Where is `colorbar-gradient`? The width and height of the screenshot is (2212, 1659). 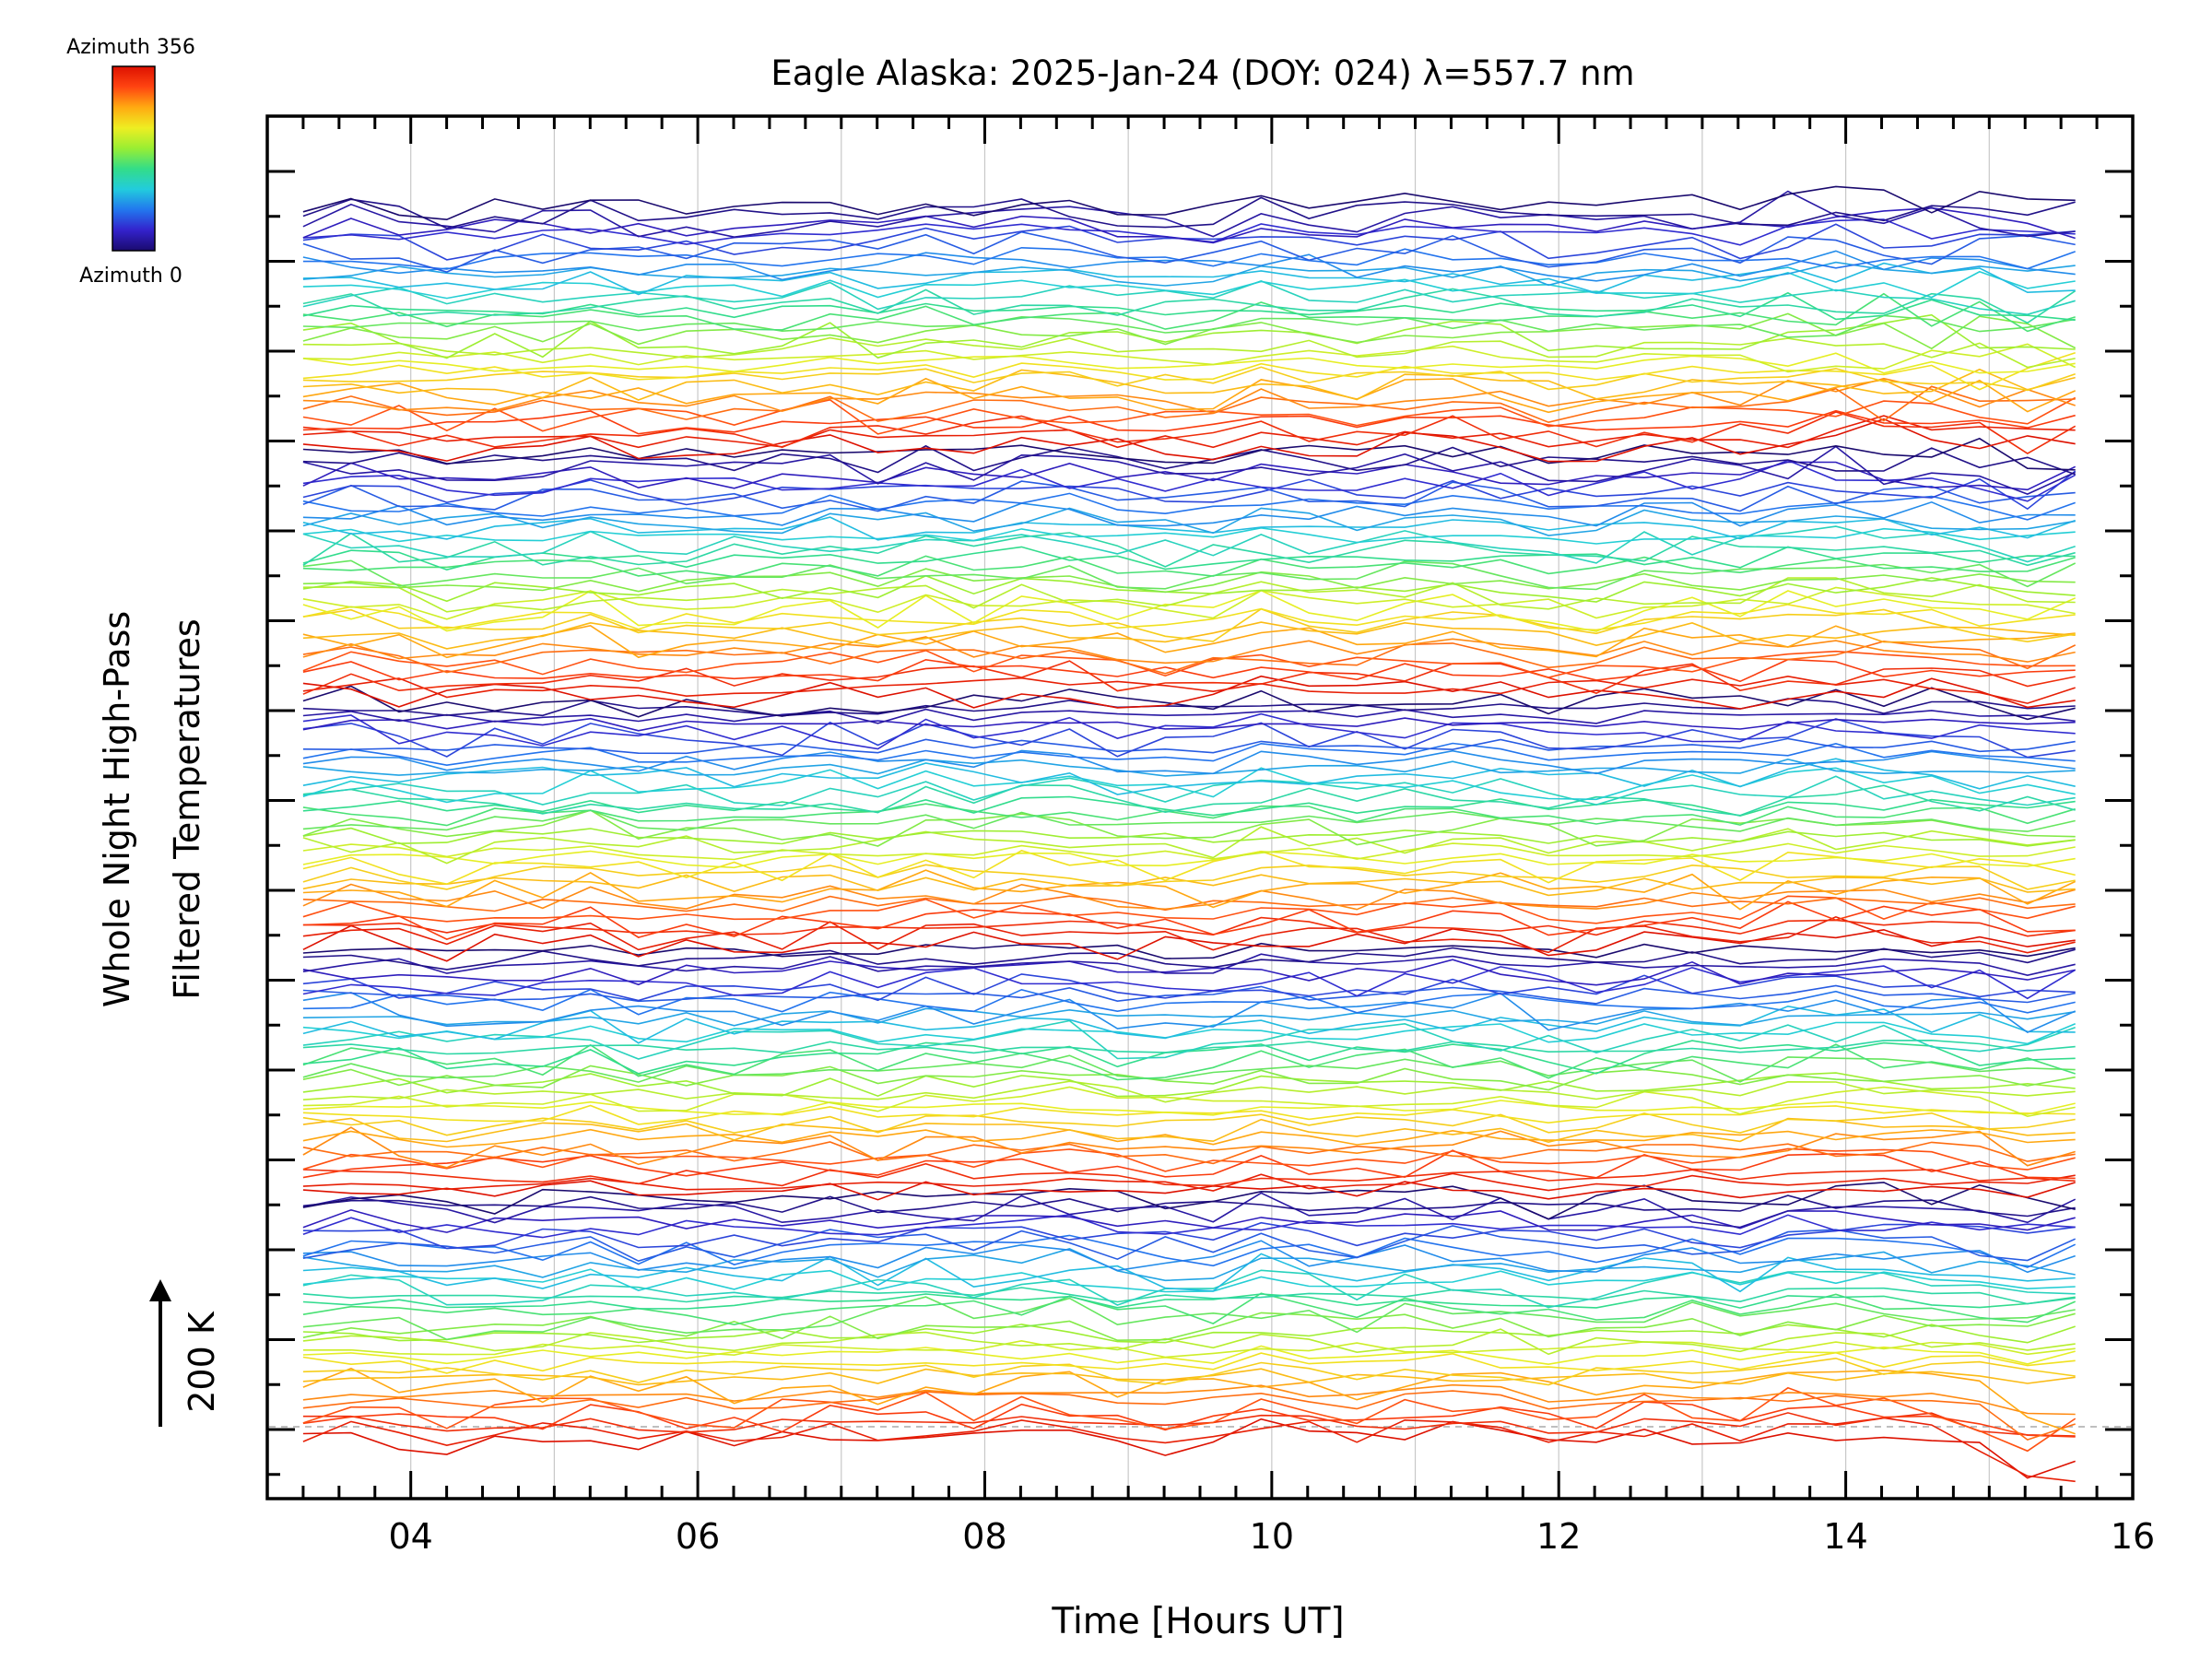
colorbar-gradient is located at coordinates (134, 158).